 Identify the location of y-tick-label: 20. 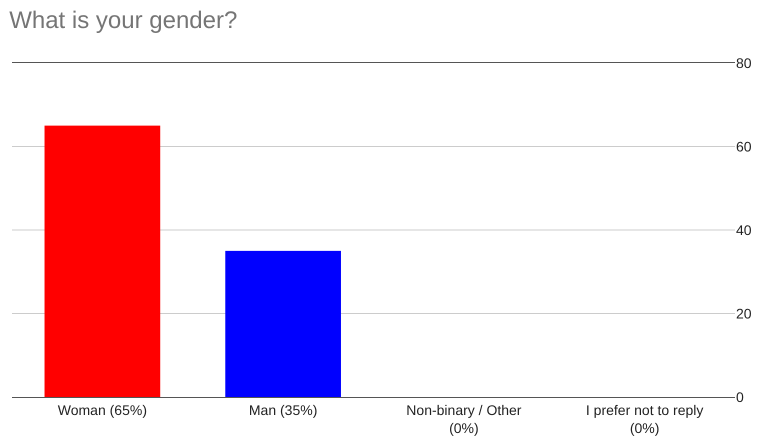
(744, 313).